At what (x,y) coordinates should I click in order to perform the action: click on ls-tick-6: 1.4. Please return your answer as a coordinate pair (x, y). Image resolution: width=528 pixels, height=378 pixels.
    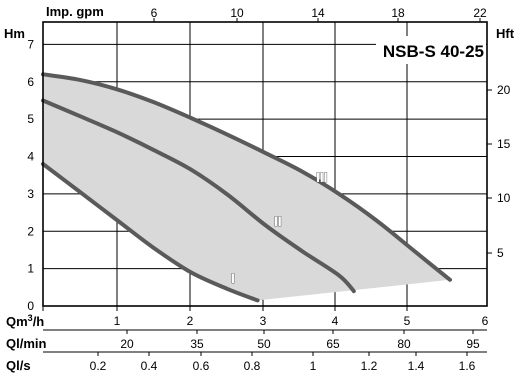
    Looking at the image, I should click on (416, 366).